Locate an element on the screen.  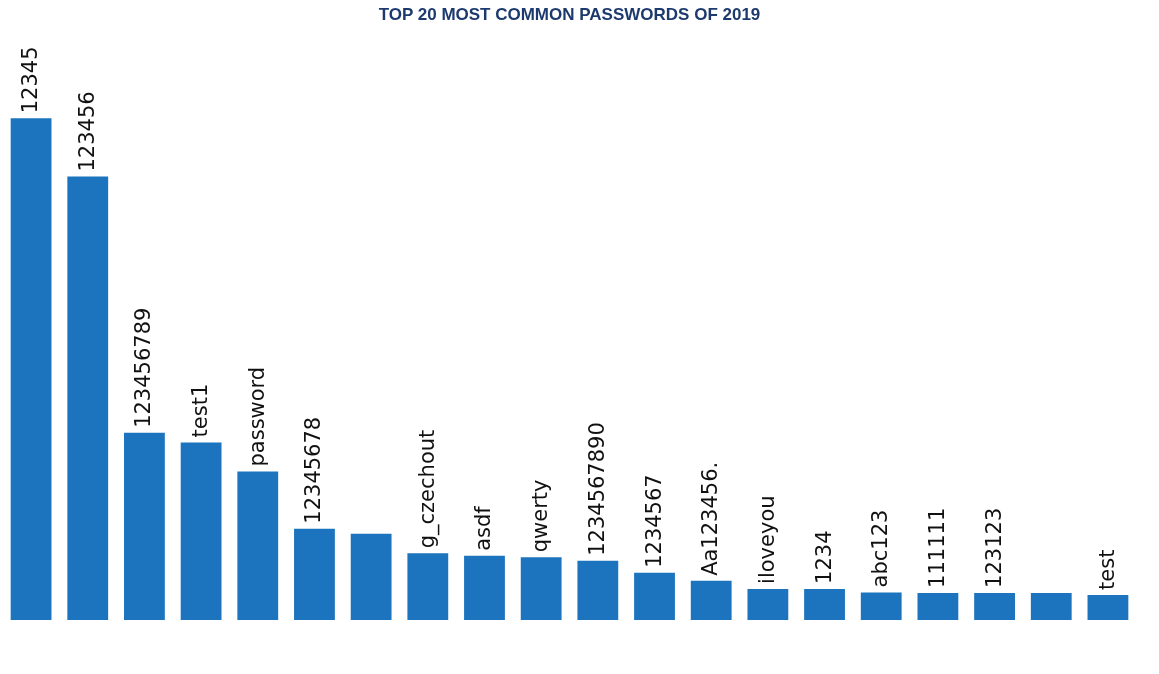
x-tick-label: abc123 is located at coordinates (880, 548).